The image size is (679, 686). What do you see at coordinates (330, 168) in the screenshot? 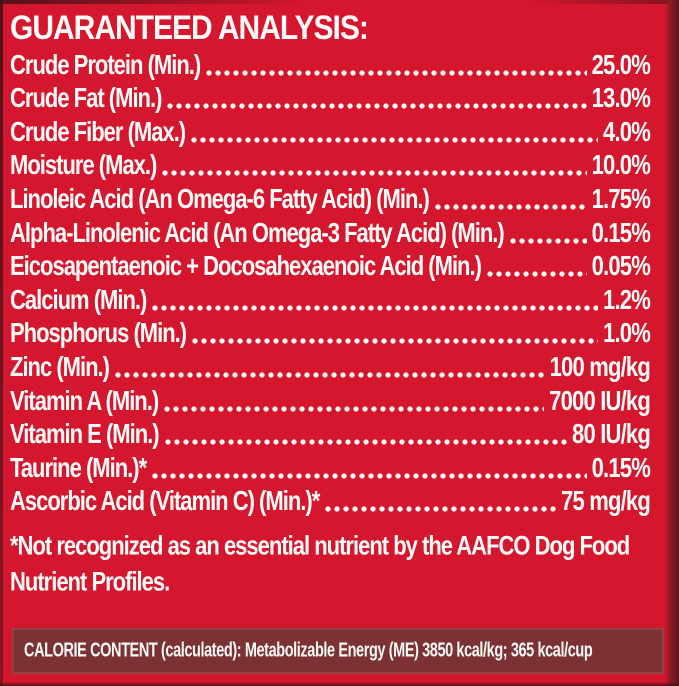
I see `analysis-row: Moisture (Max.) 10.0%` at bounding box center [330, 168].